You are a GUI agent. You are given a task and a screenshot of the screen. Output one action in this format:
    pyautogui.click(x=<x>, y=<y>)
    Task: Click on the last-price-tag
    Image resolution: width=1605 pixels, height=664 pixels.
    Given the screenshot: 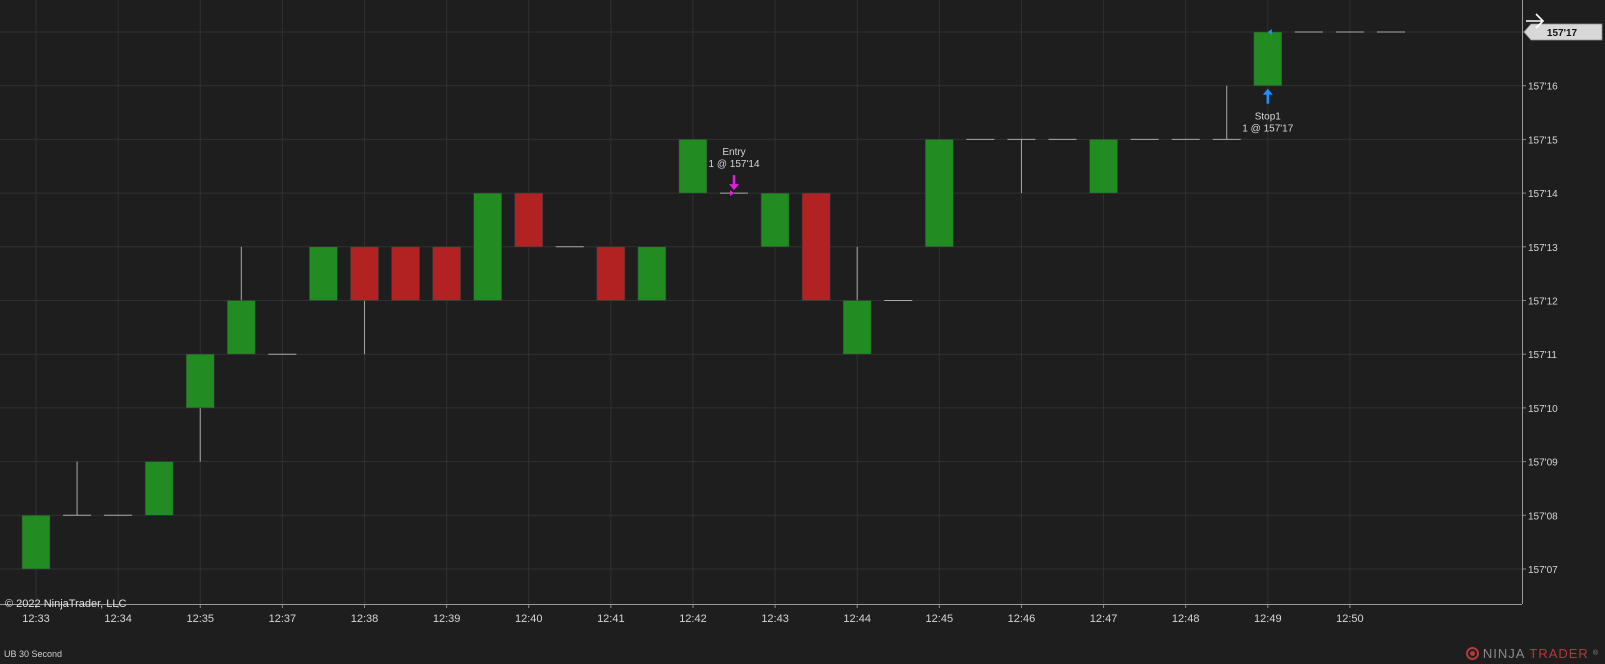 What is the action you would take?
    pyautogui.click(x=1563, y=32)
    